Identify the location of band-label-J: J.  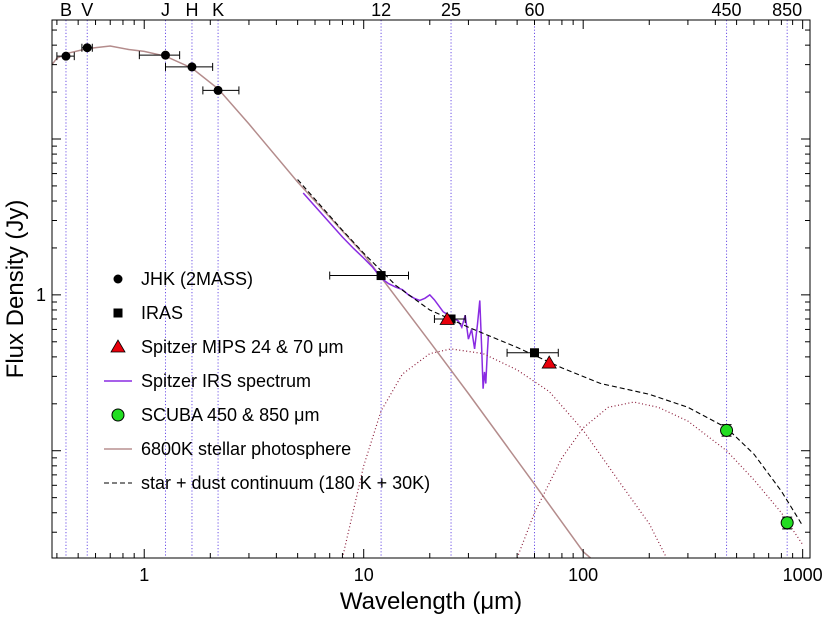
(165, 10).